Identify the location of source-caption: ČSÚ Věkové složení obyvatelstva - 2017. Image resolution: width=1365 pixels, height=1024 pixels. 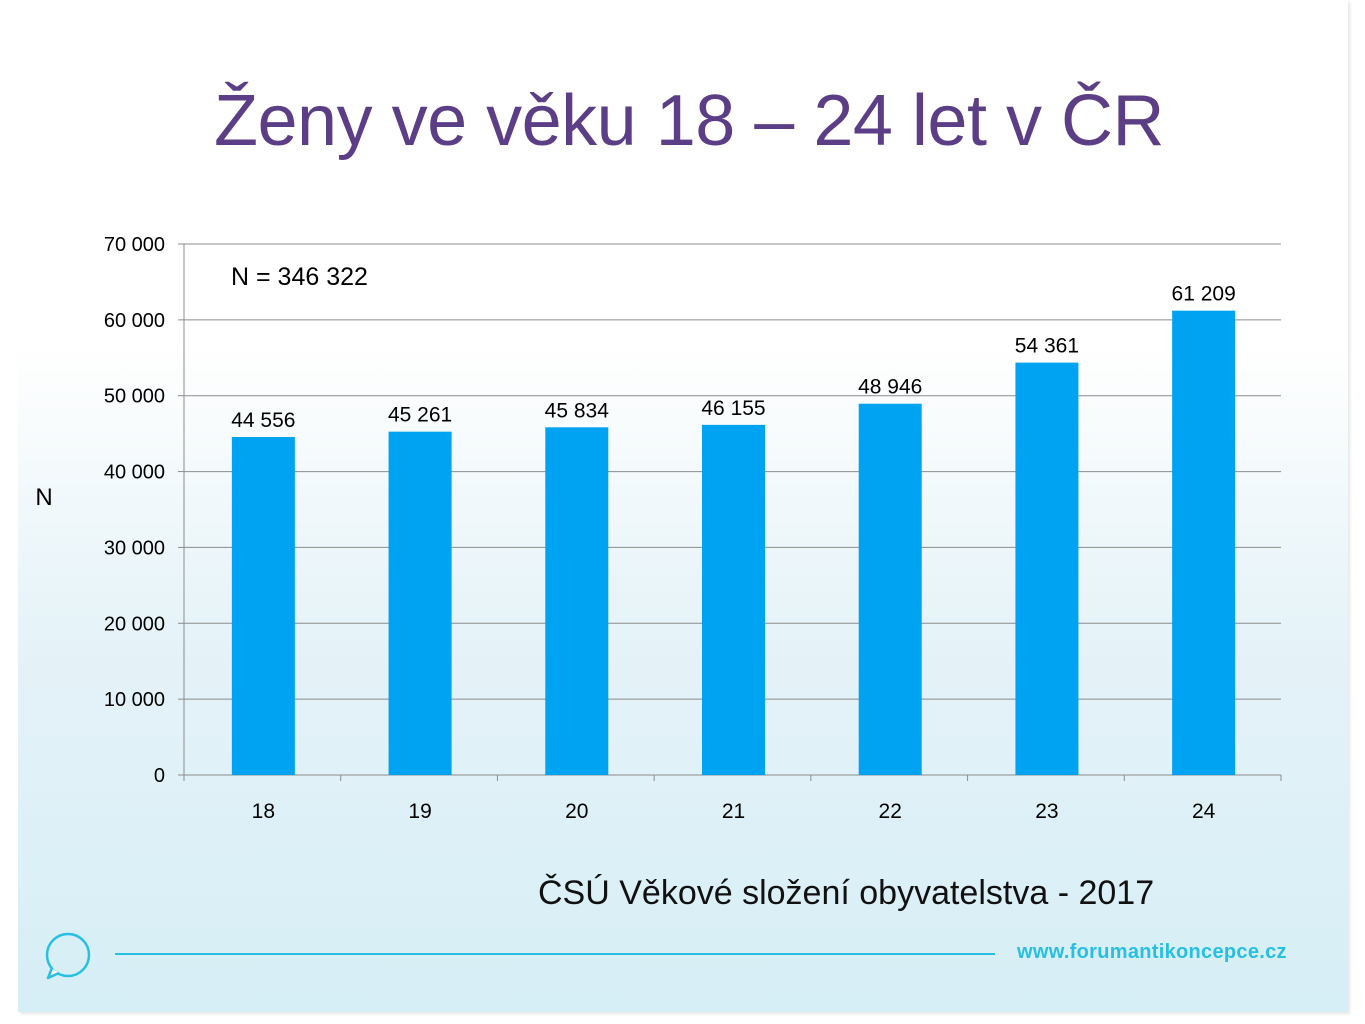
(846, 893).